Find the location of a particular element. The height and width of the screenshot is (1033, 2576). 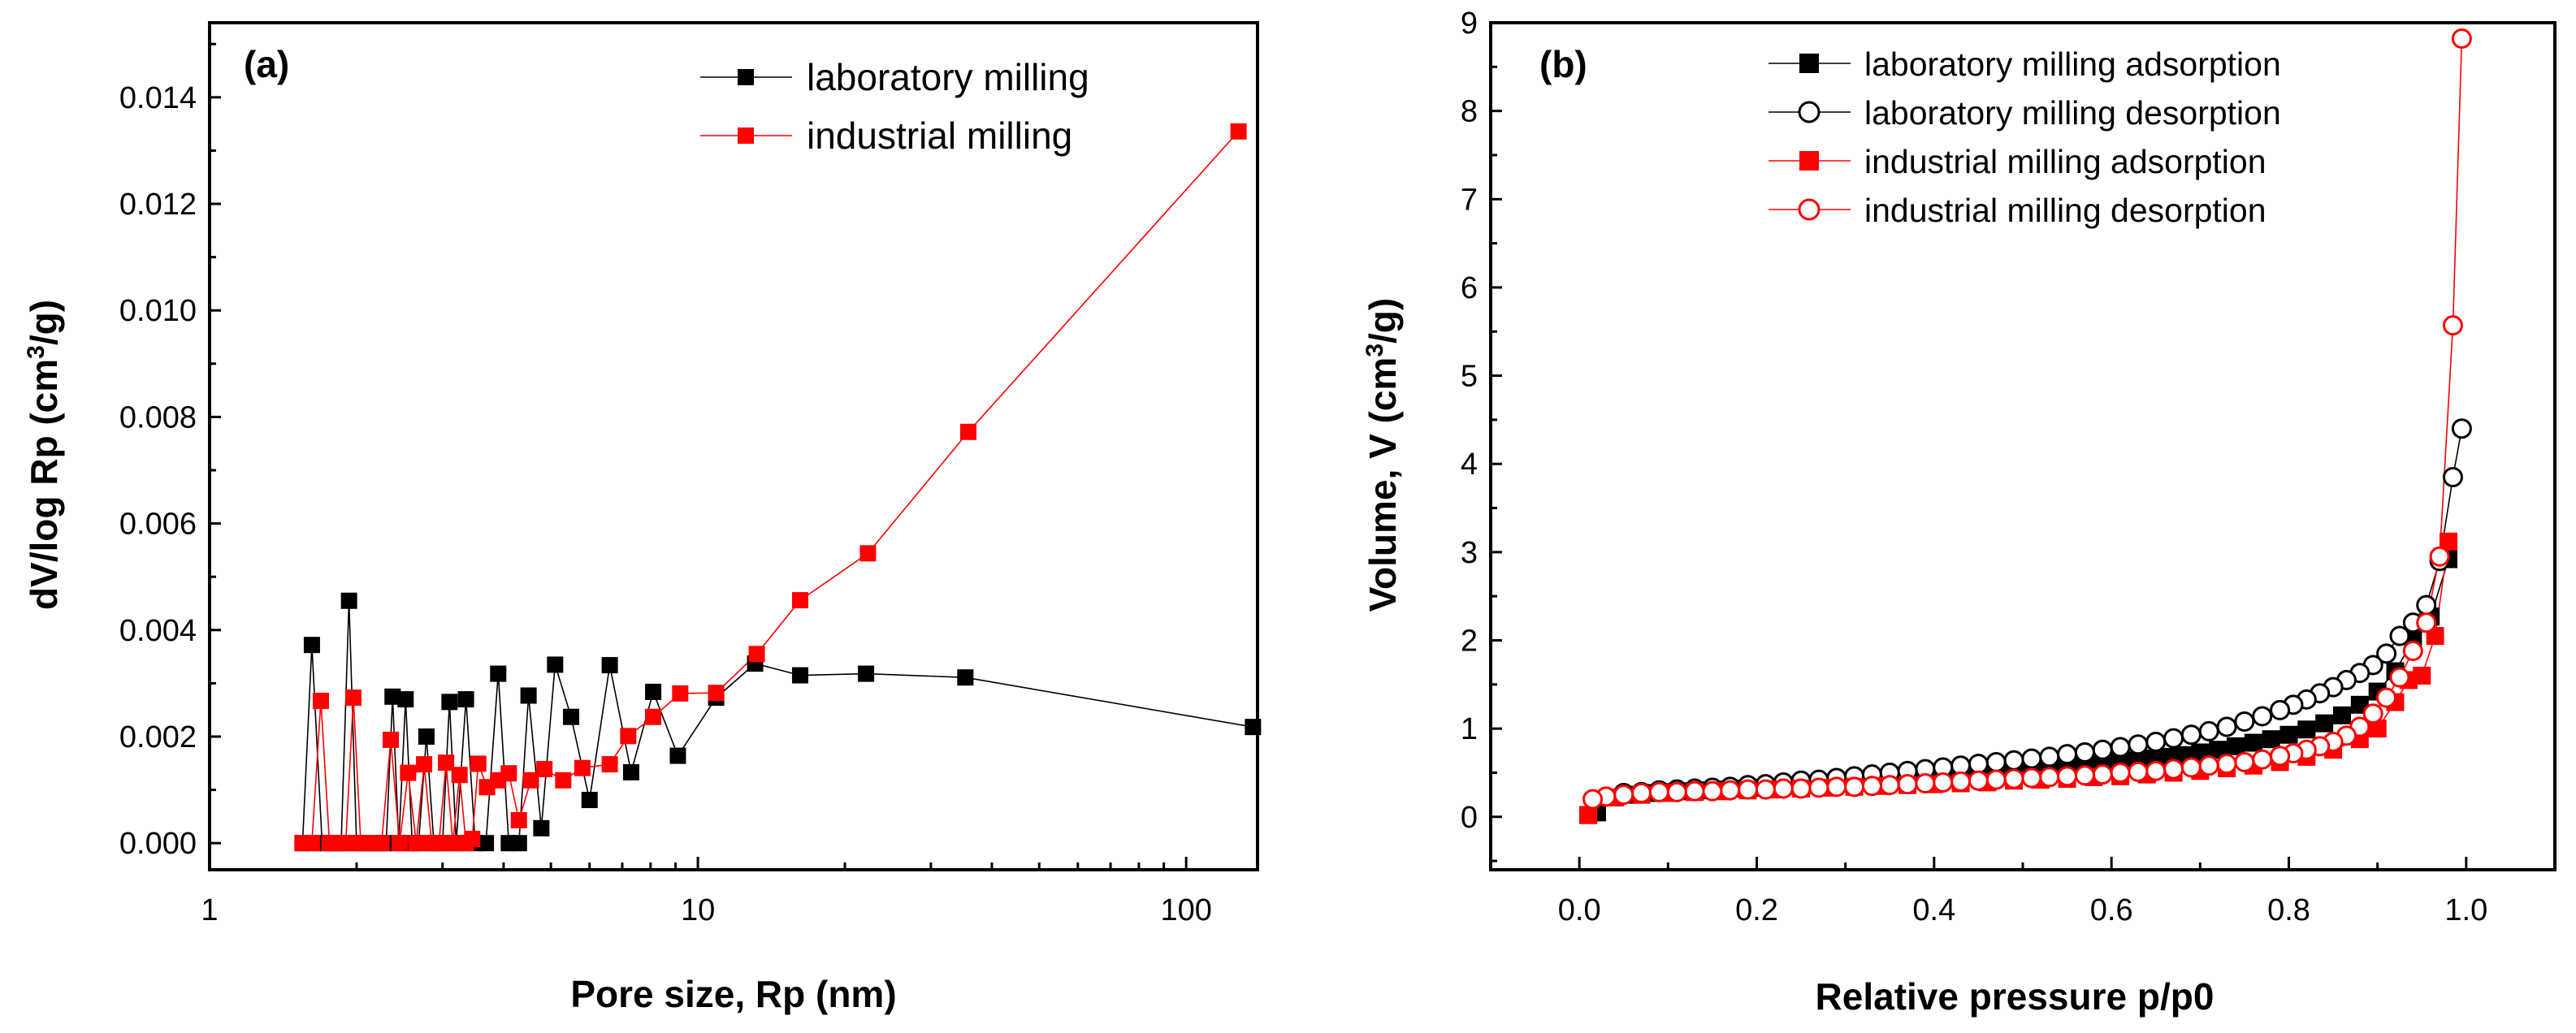

panel-b-legend-lab-desorption-label: laboratory milling desorption is located at coordinates (2072, 113).